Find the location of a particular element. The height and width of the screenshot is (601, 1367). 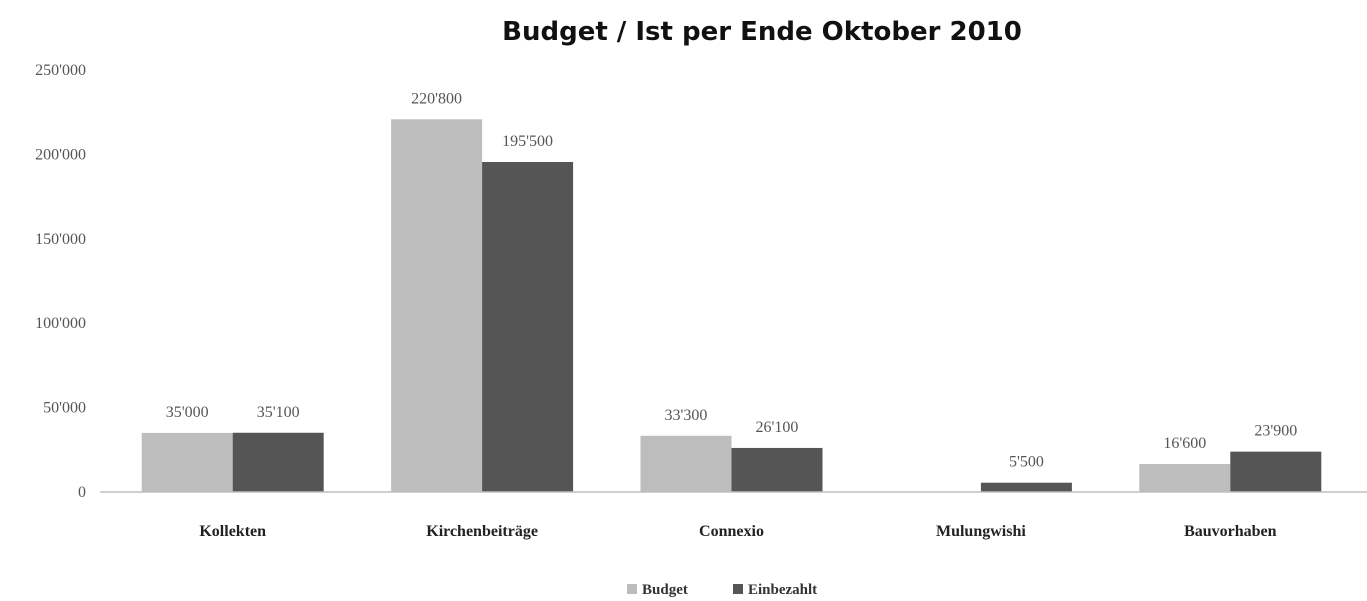

legend-swatch-einbezahlt is located at coordinates (738, 589).